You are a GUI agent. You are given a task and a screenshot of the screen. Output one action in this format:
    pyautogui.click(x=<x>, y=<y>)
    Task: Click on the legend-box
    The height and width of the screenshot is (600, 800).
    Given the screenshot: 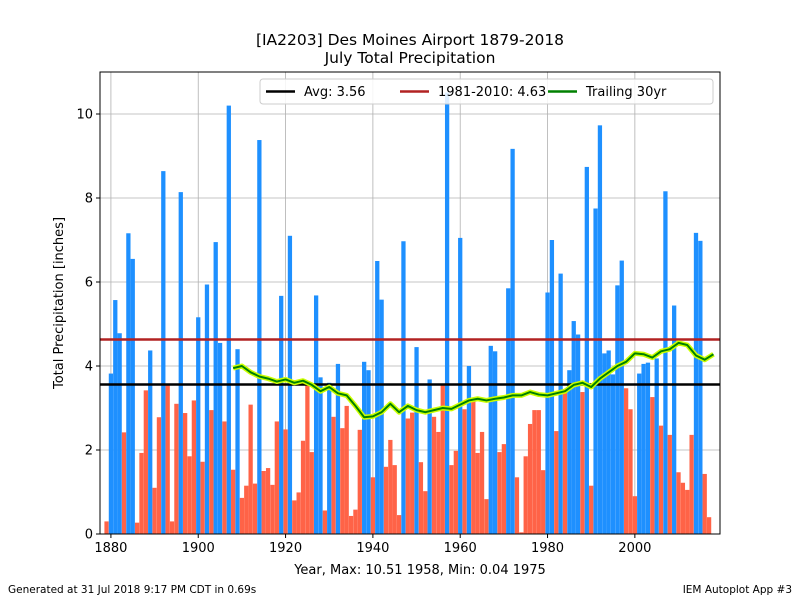 What is the action you would take?
    pyautogui.click(x=486, y=91)
    